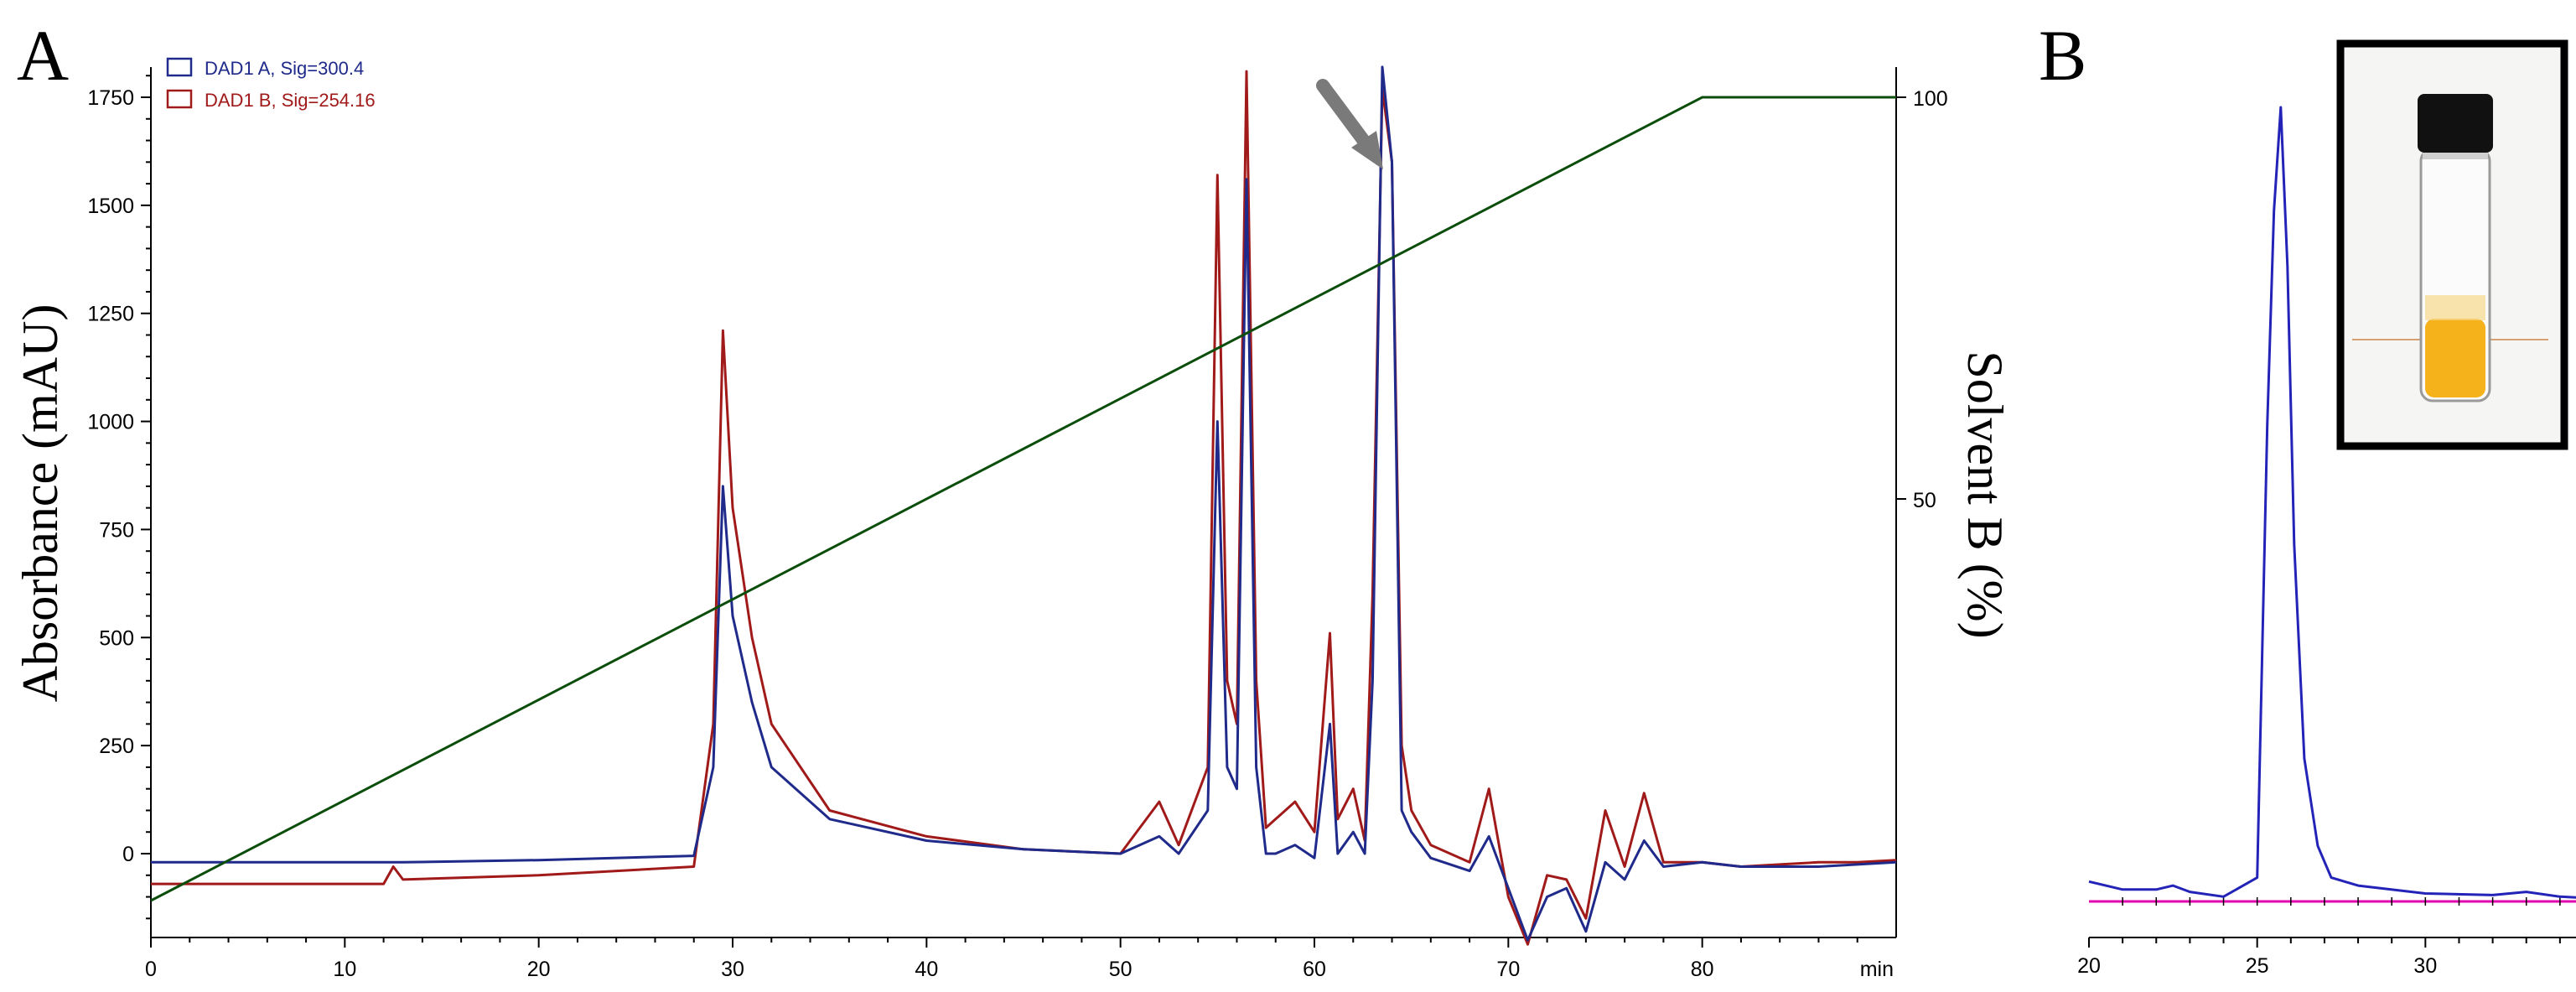  I want to click on vial-black-cap, so click(2455, 124).